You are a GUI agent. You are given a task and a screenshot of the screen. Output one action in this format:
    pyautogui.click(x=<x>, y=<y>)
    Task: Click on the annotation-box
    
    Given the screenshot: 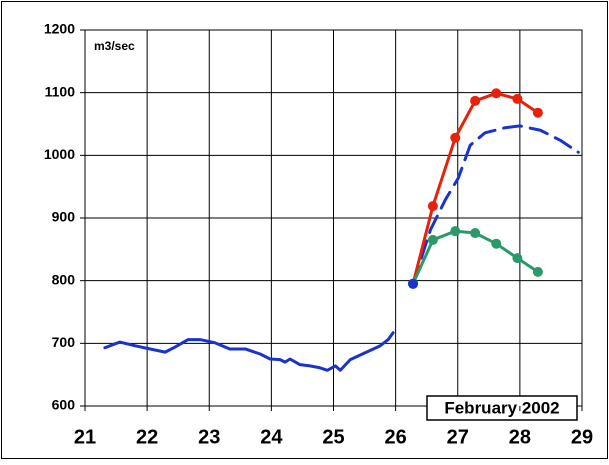 What is the action you would take?
    pyautogui.click(x=502, y=408)
    